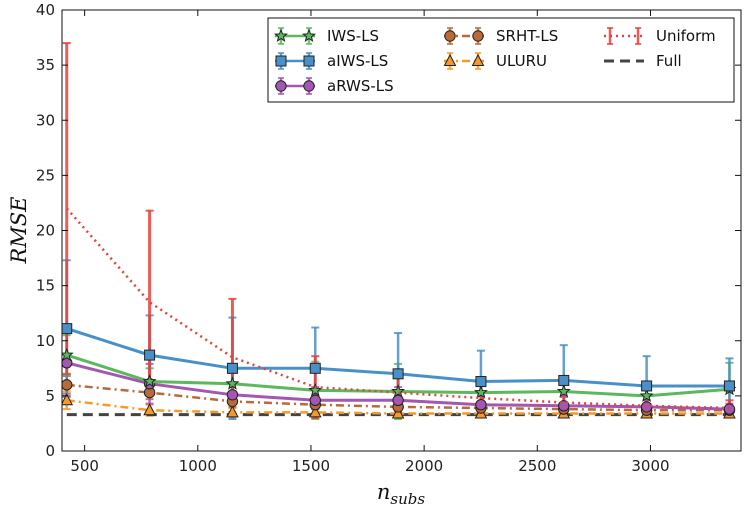 The height and width of the screenshot is (512, 746). Describe the element at coordinates (45, 341) in the screenshot. I see `y-tick-label: 10` at that location.